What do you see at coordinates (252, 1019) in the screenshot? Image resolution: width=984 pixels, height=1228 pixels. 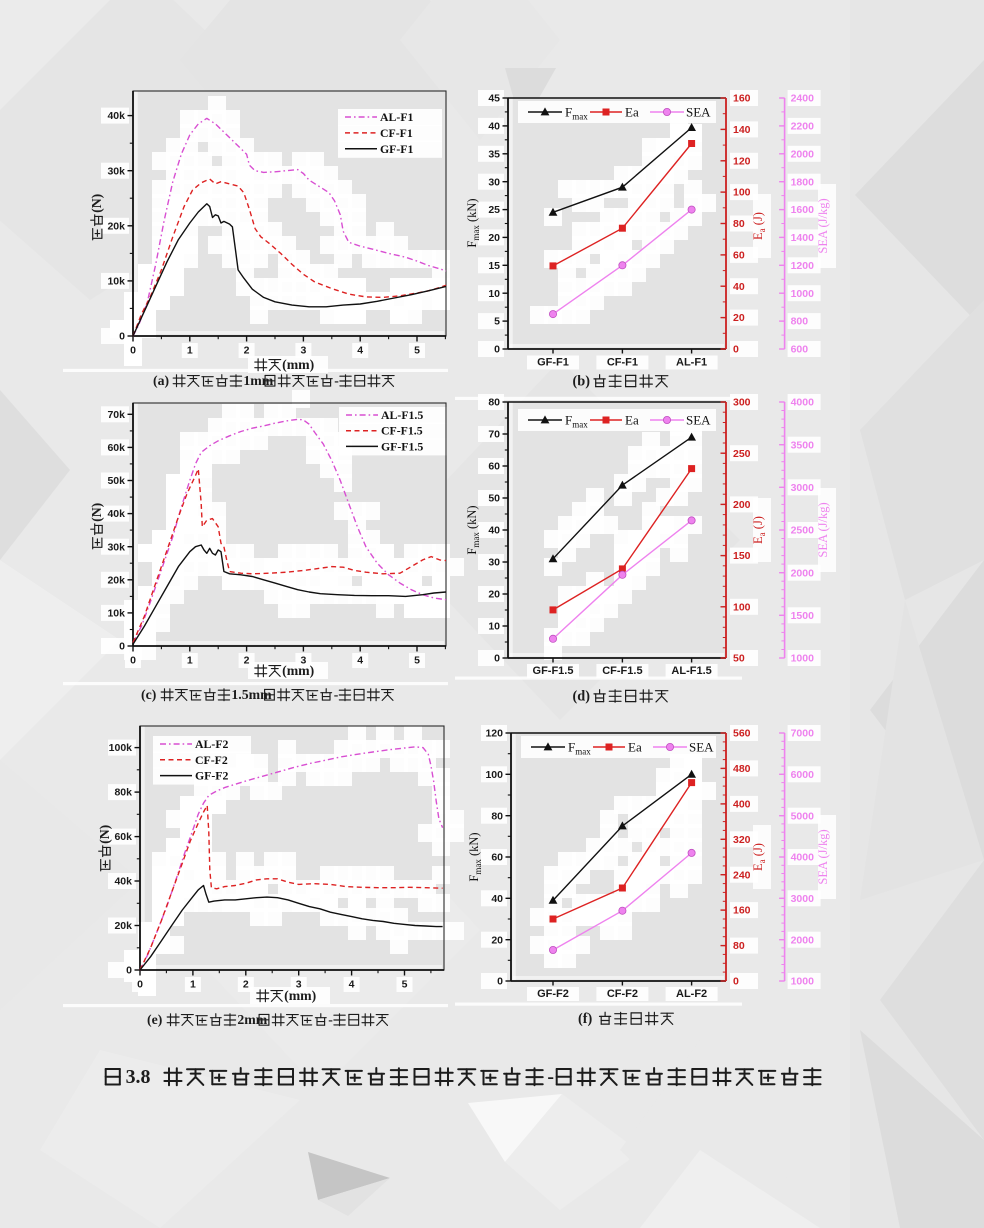 I see `svg-text: 2mm` at bounding box center [252, 1019].